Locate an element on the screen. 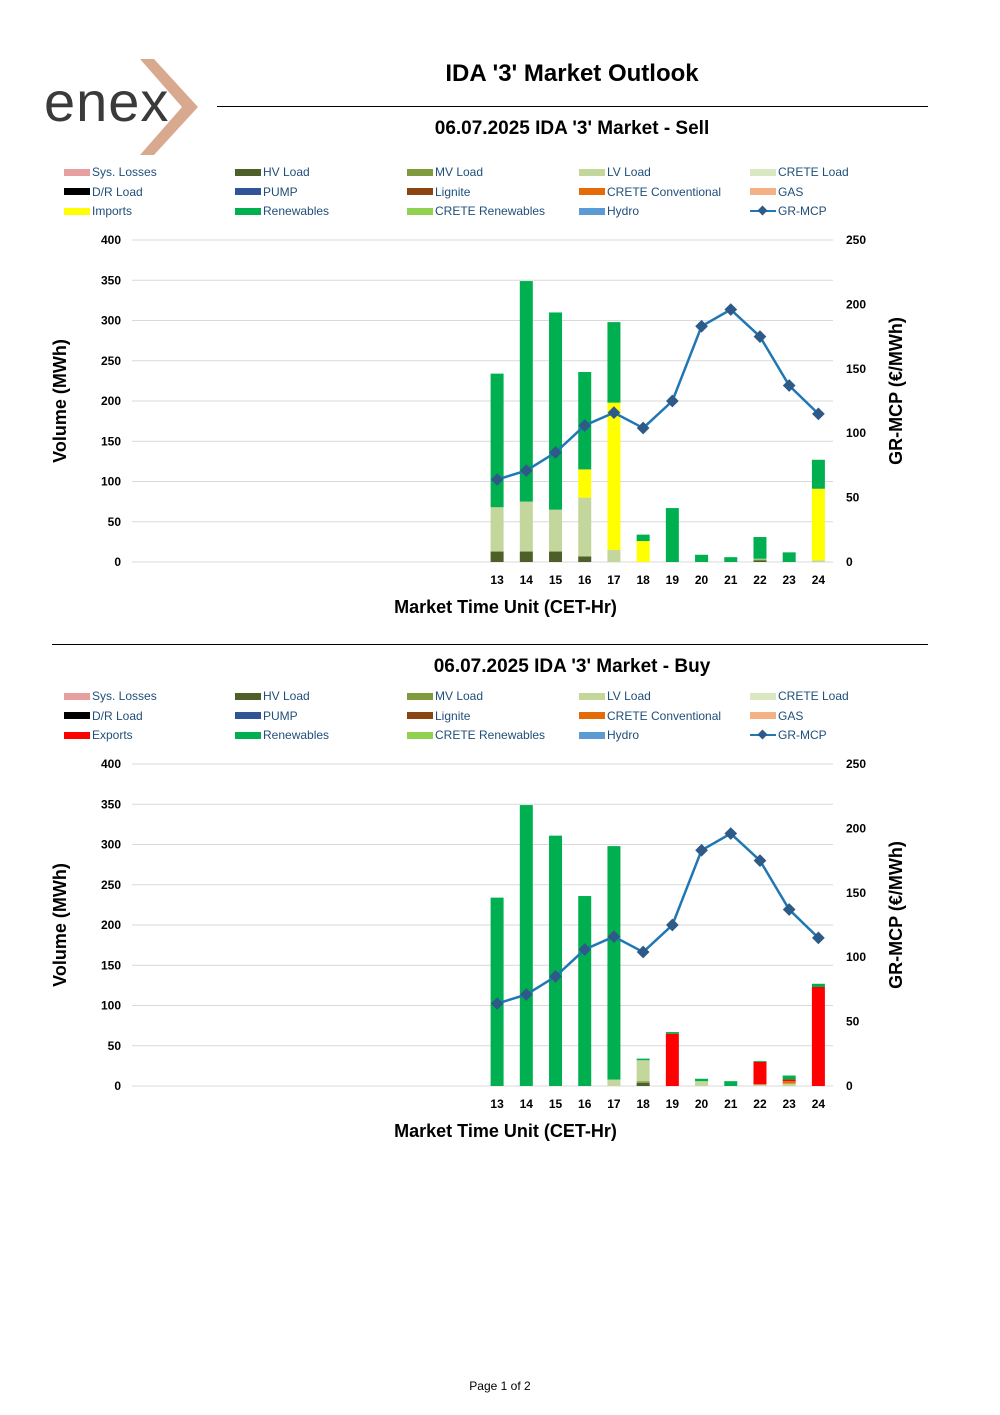 The image size is (1000, 1415). y-tick-label: 50 is located at coordinates (115, 522).